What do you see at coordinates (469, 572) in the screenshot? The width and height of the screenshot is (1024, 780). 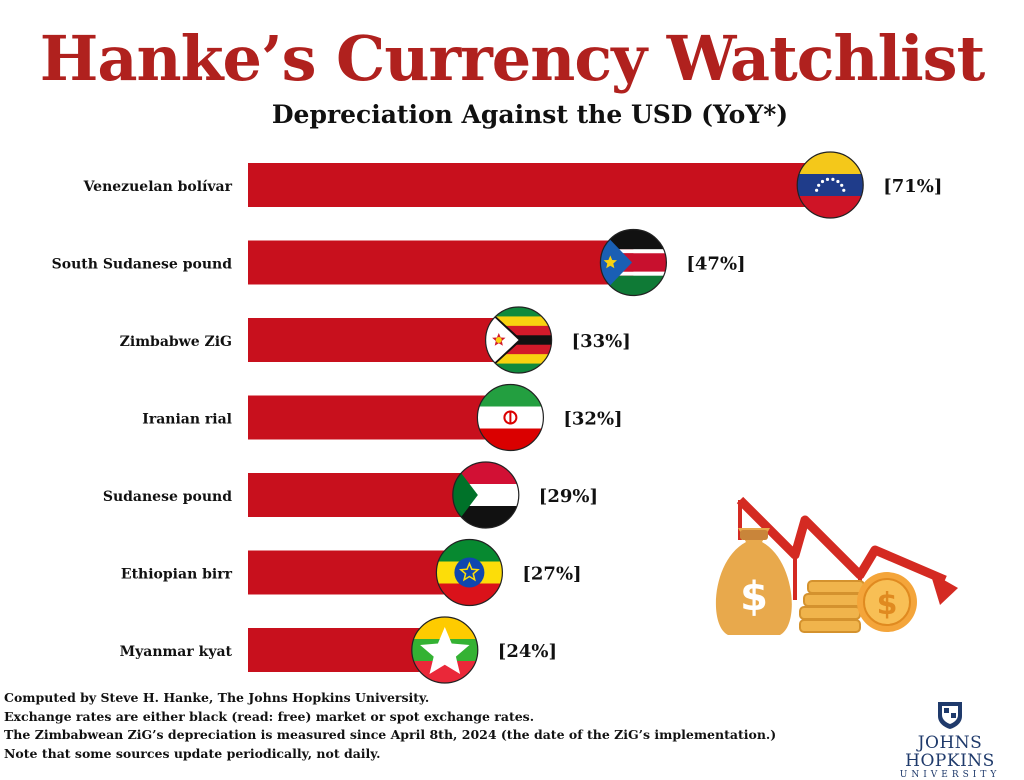 I see `ethiopia-flag-icon` at bounding box center [469, 572].